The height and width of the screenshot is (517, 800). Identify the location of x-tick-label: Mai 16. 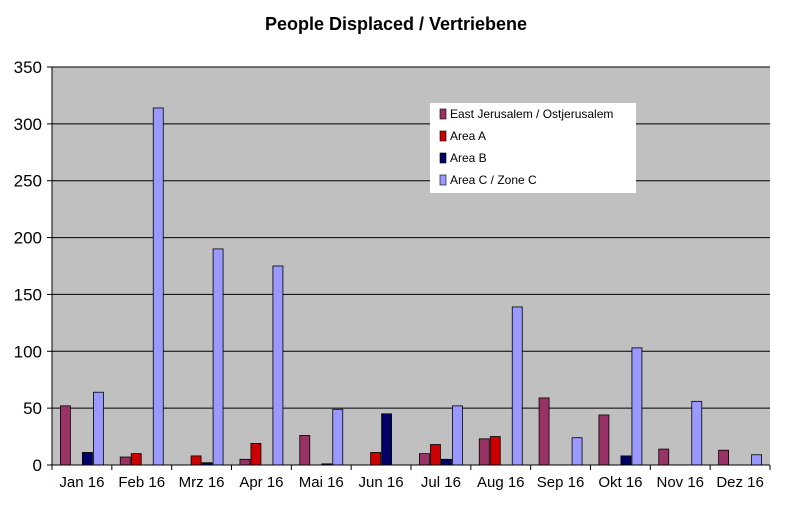
(321, 482).